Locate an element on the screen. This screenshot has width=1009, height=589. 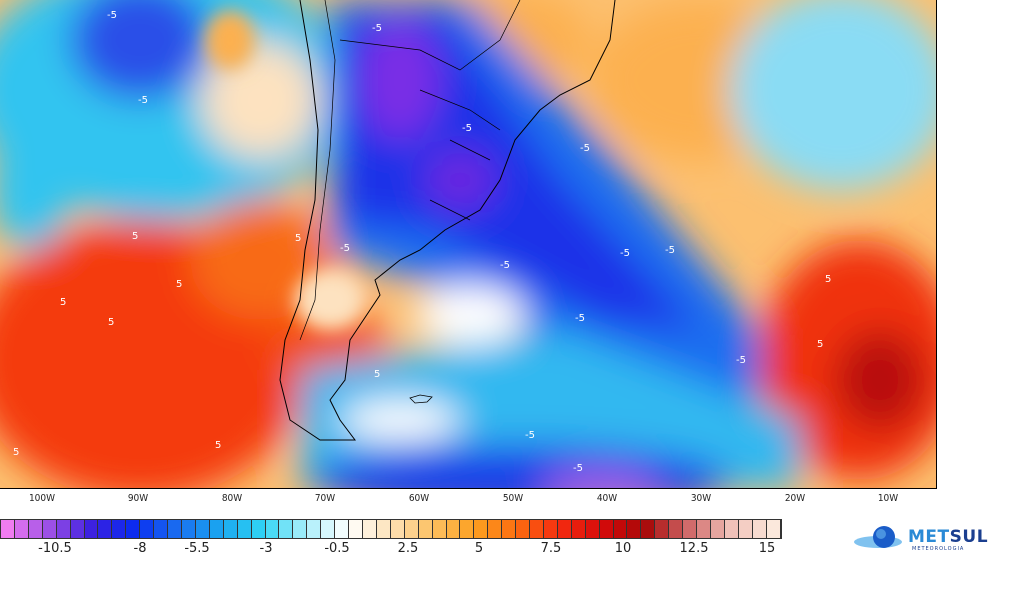
colorbar-tick-label: 5 is located at coordinates (479, 548).